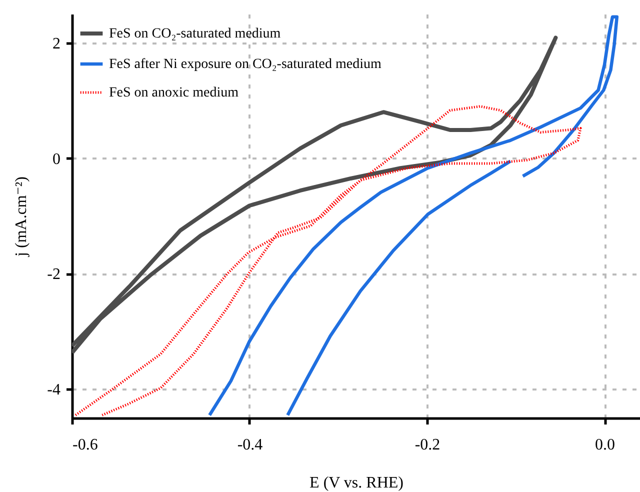 This screenshot has height=492, width=640. What do you see at coordinates (56, 43) in the screenshot?
I see `y-tick-label: 2` at bounding box center [56, 43].